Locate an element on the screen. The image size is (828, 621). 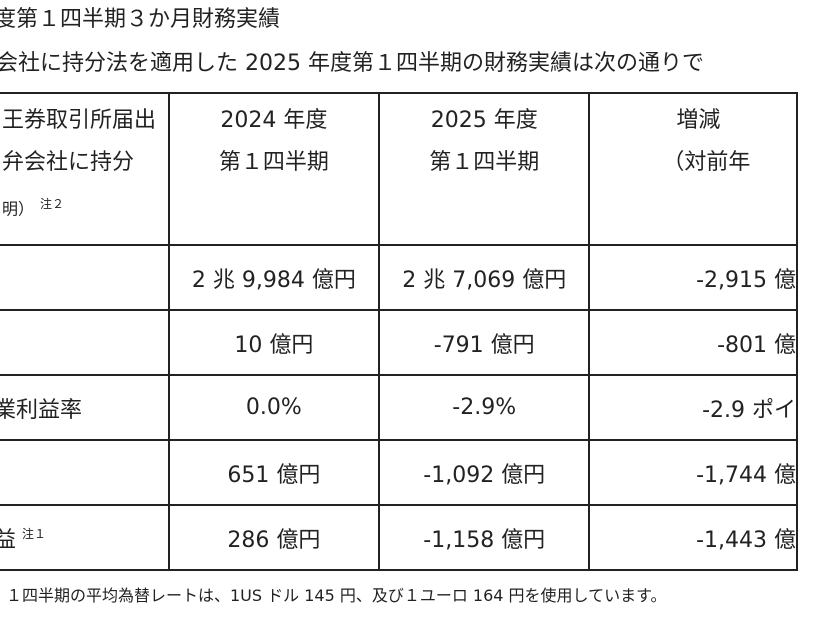
section-heading: 度第１四半期３か月財務実績 is located at coordinates (140, 19).